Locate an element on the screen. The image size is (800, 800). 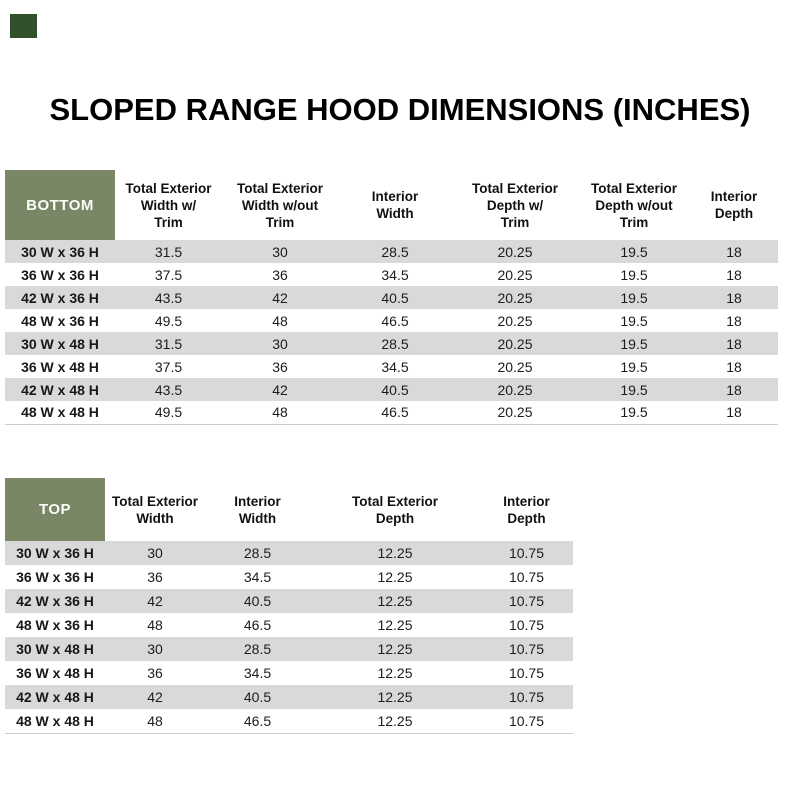
row-size-label: 30 W x 48 H is located at coordinates (60, 343).